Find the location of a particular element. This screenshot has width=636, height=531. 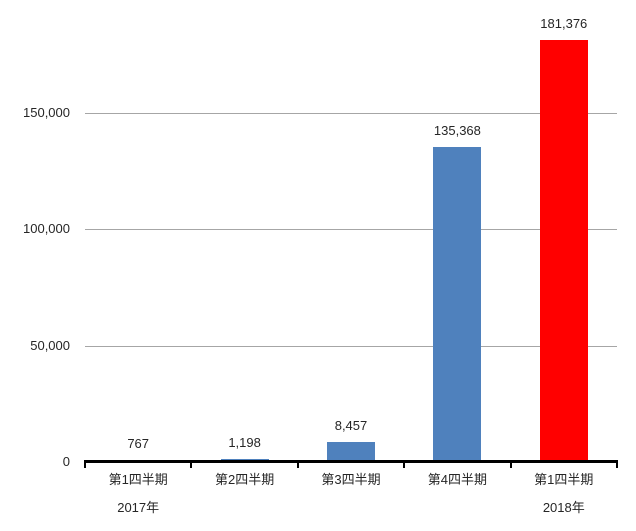

category-label-line1: 第4四半期 is located at coordinates (457, 479).